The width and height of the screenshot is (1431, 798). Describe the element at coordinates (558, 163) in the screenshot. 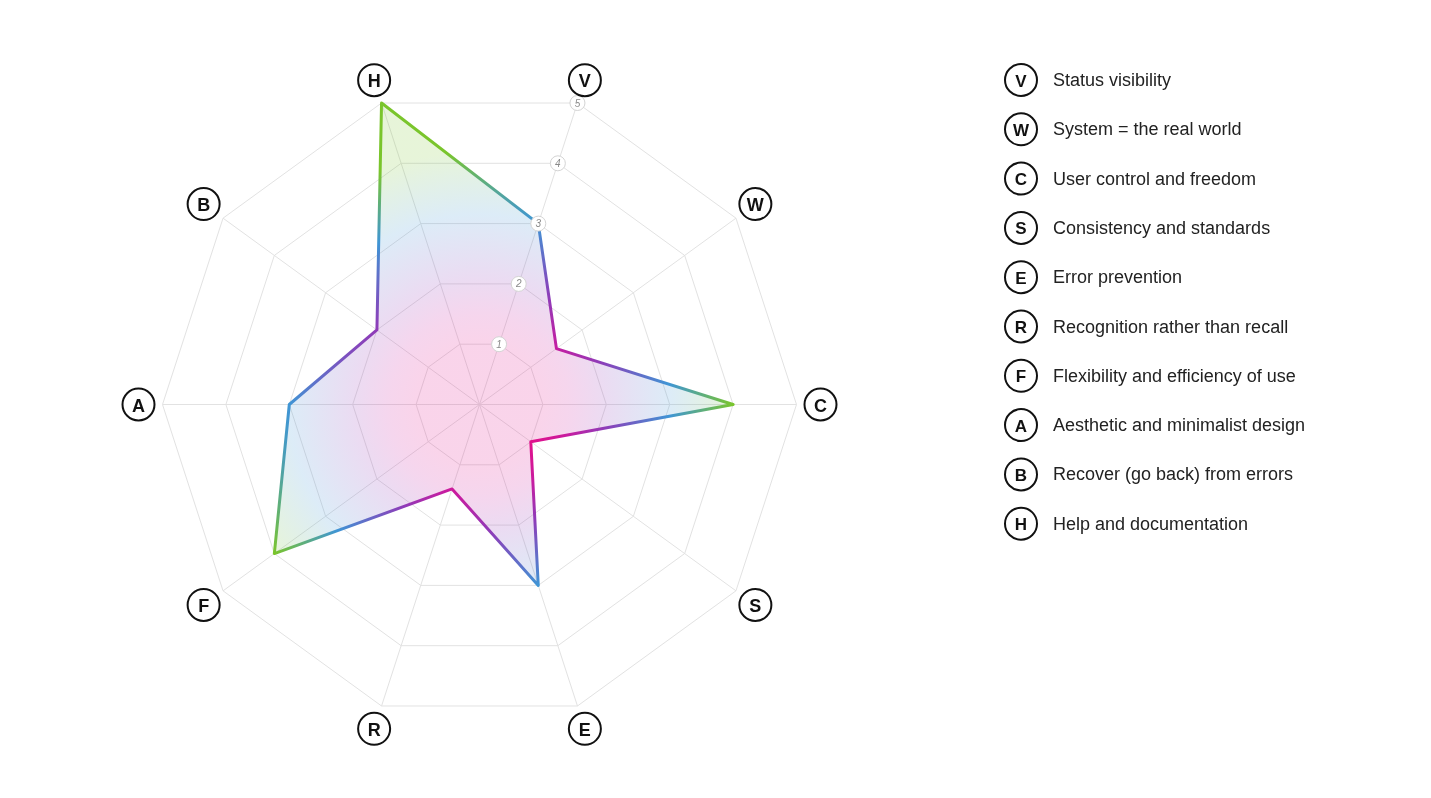

I see `y-tick-label: 4` at that location.